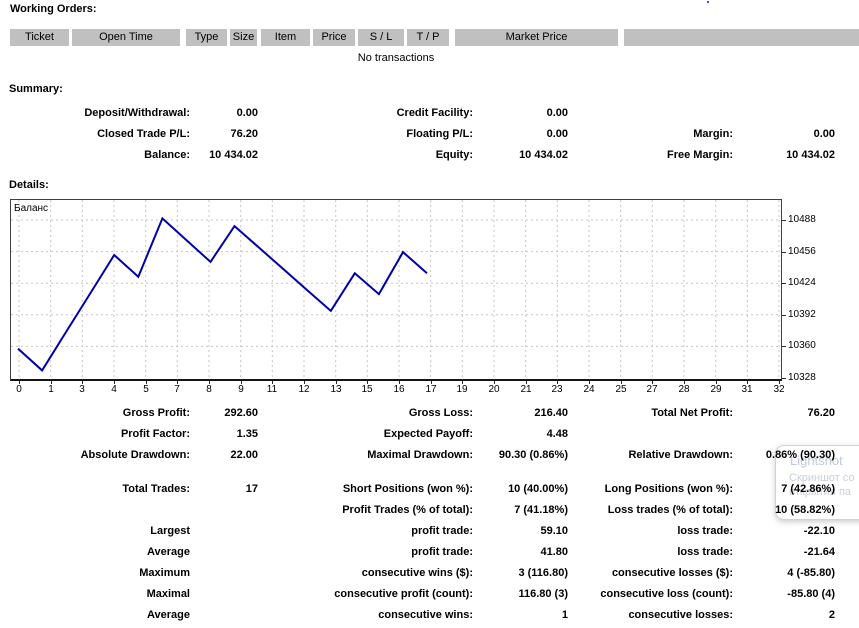 This screenshot has width=859, height=628. I want to click on x-axis-label: 21, so click(526, 389).